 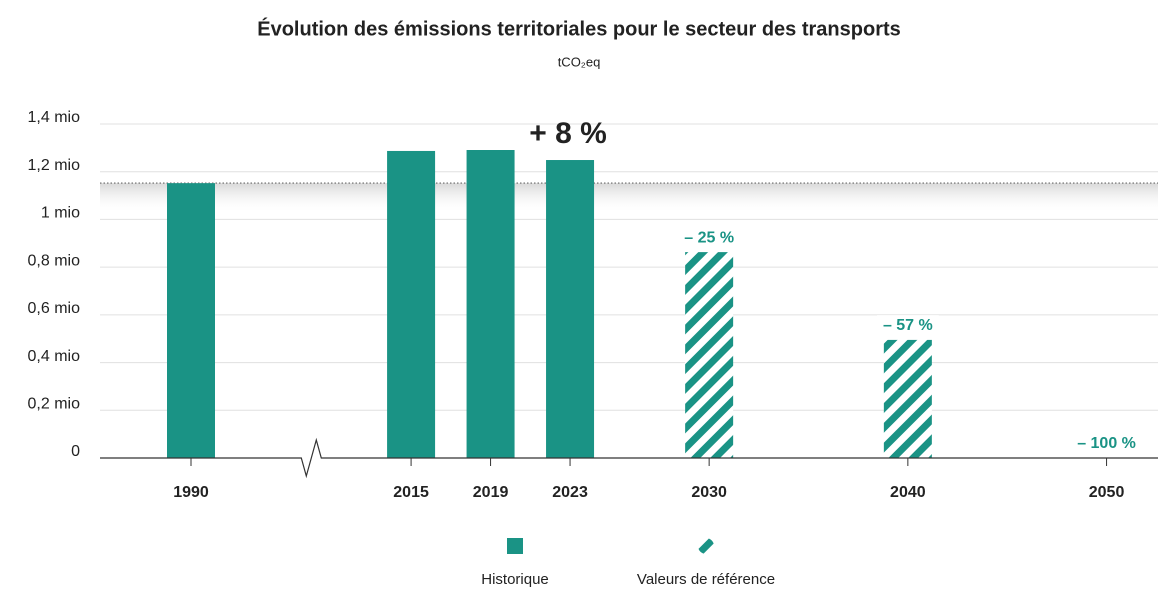 What do you see at coordinates (908, 492) in the screenshot?
I see `x-tick-label: 2040` at bounding box center [908, 492].